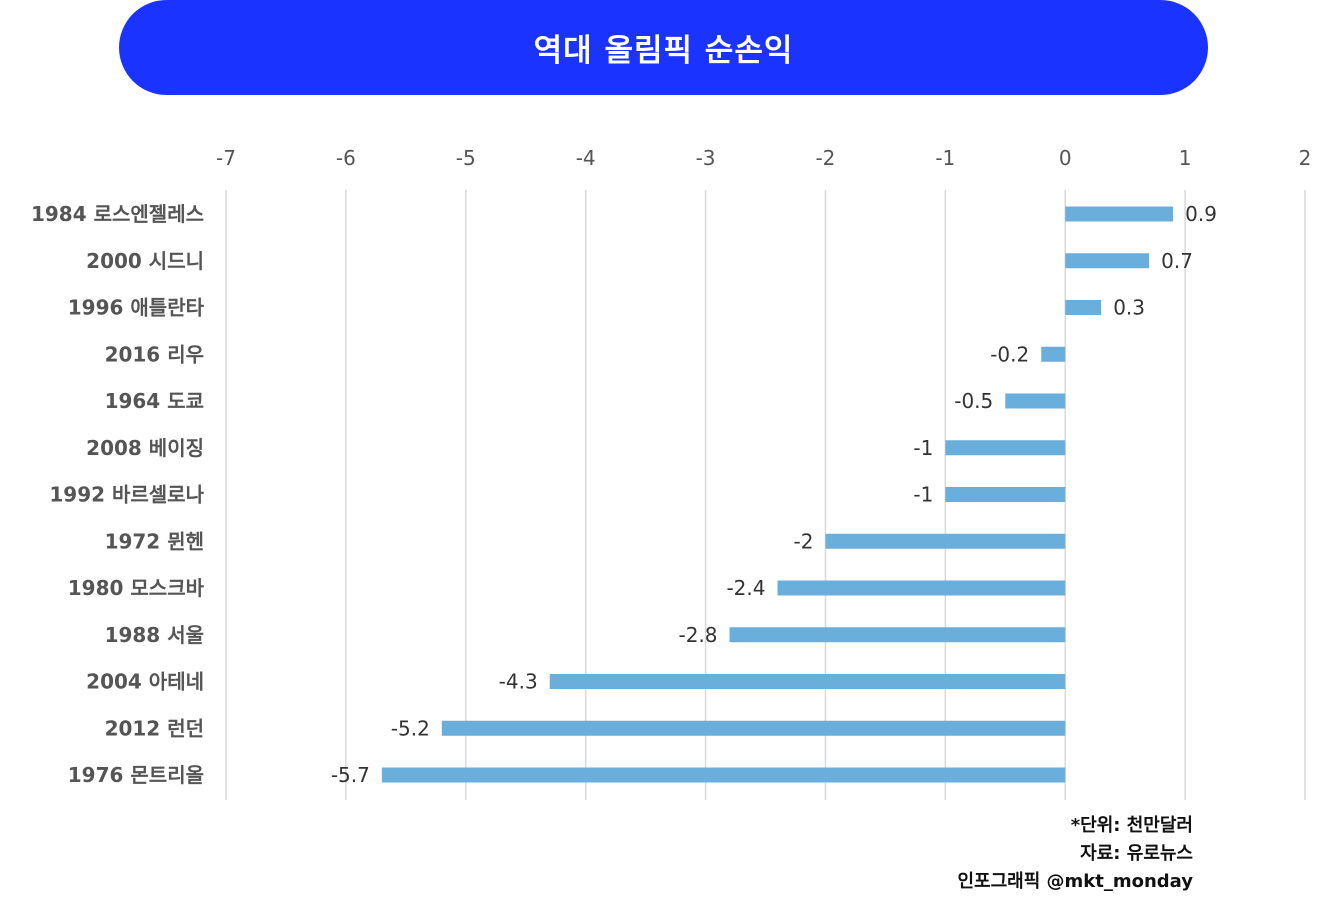 The image size is (1335, 909). Describe the element at coordinates (518, 682) in the screenshot. I see `data-label: -4.3` at that location.